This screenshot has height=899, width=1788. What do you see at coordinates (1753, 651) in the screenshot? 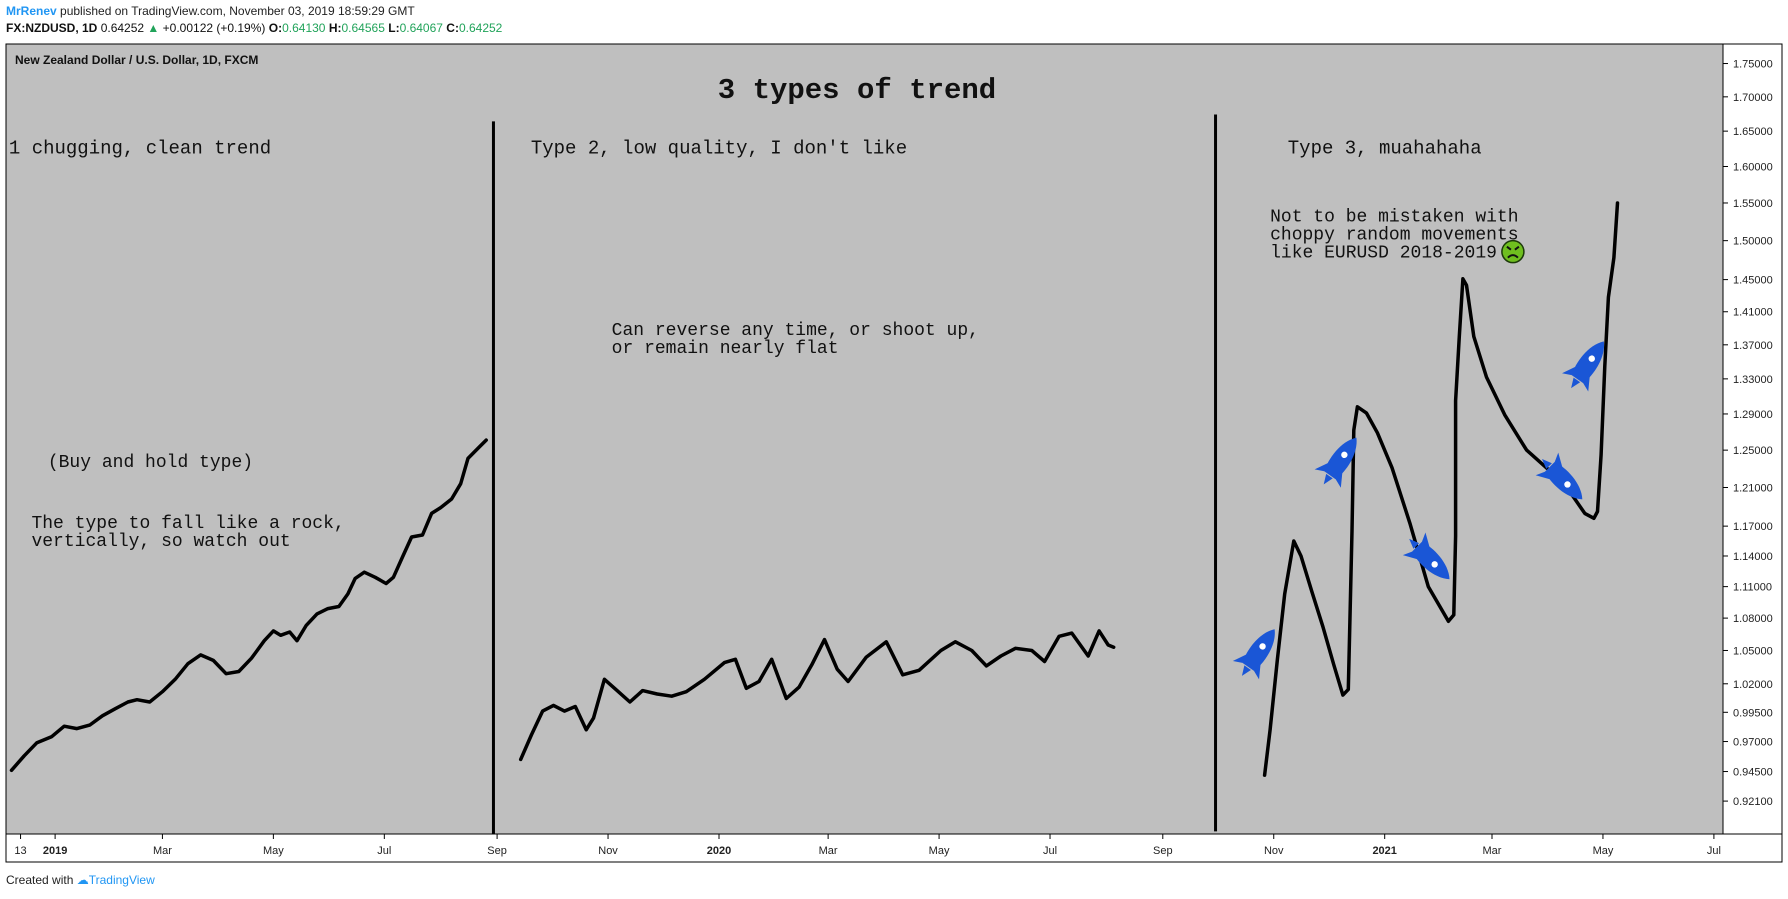
I see `y-tick-label: 1.05000` at bounding box center [1753, 651].